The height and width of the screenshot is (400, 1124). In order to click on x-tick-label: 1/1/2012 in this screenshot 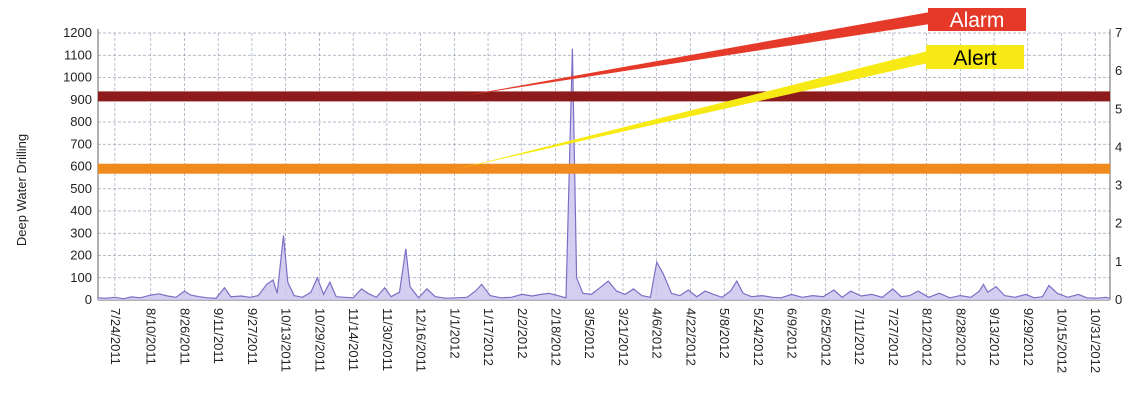, I will do `click(454, 333)`.